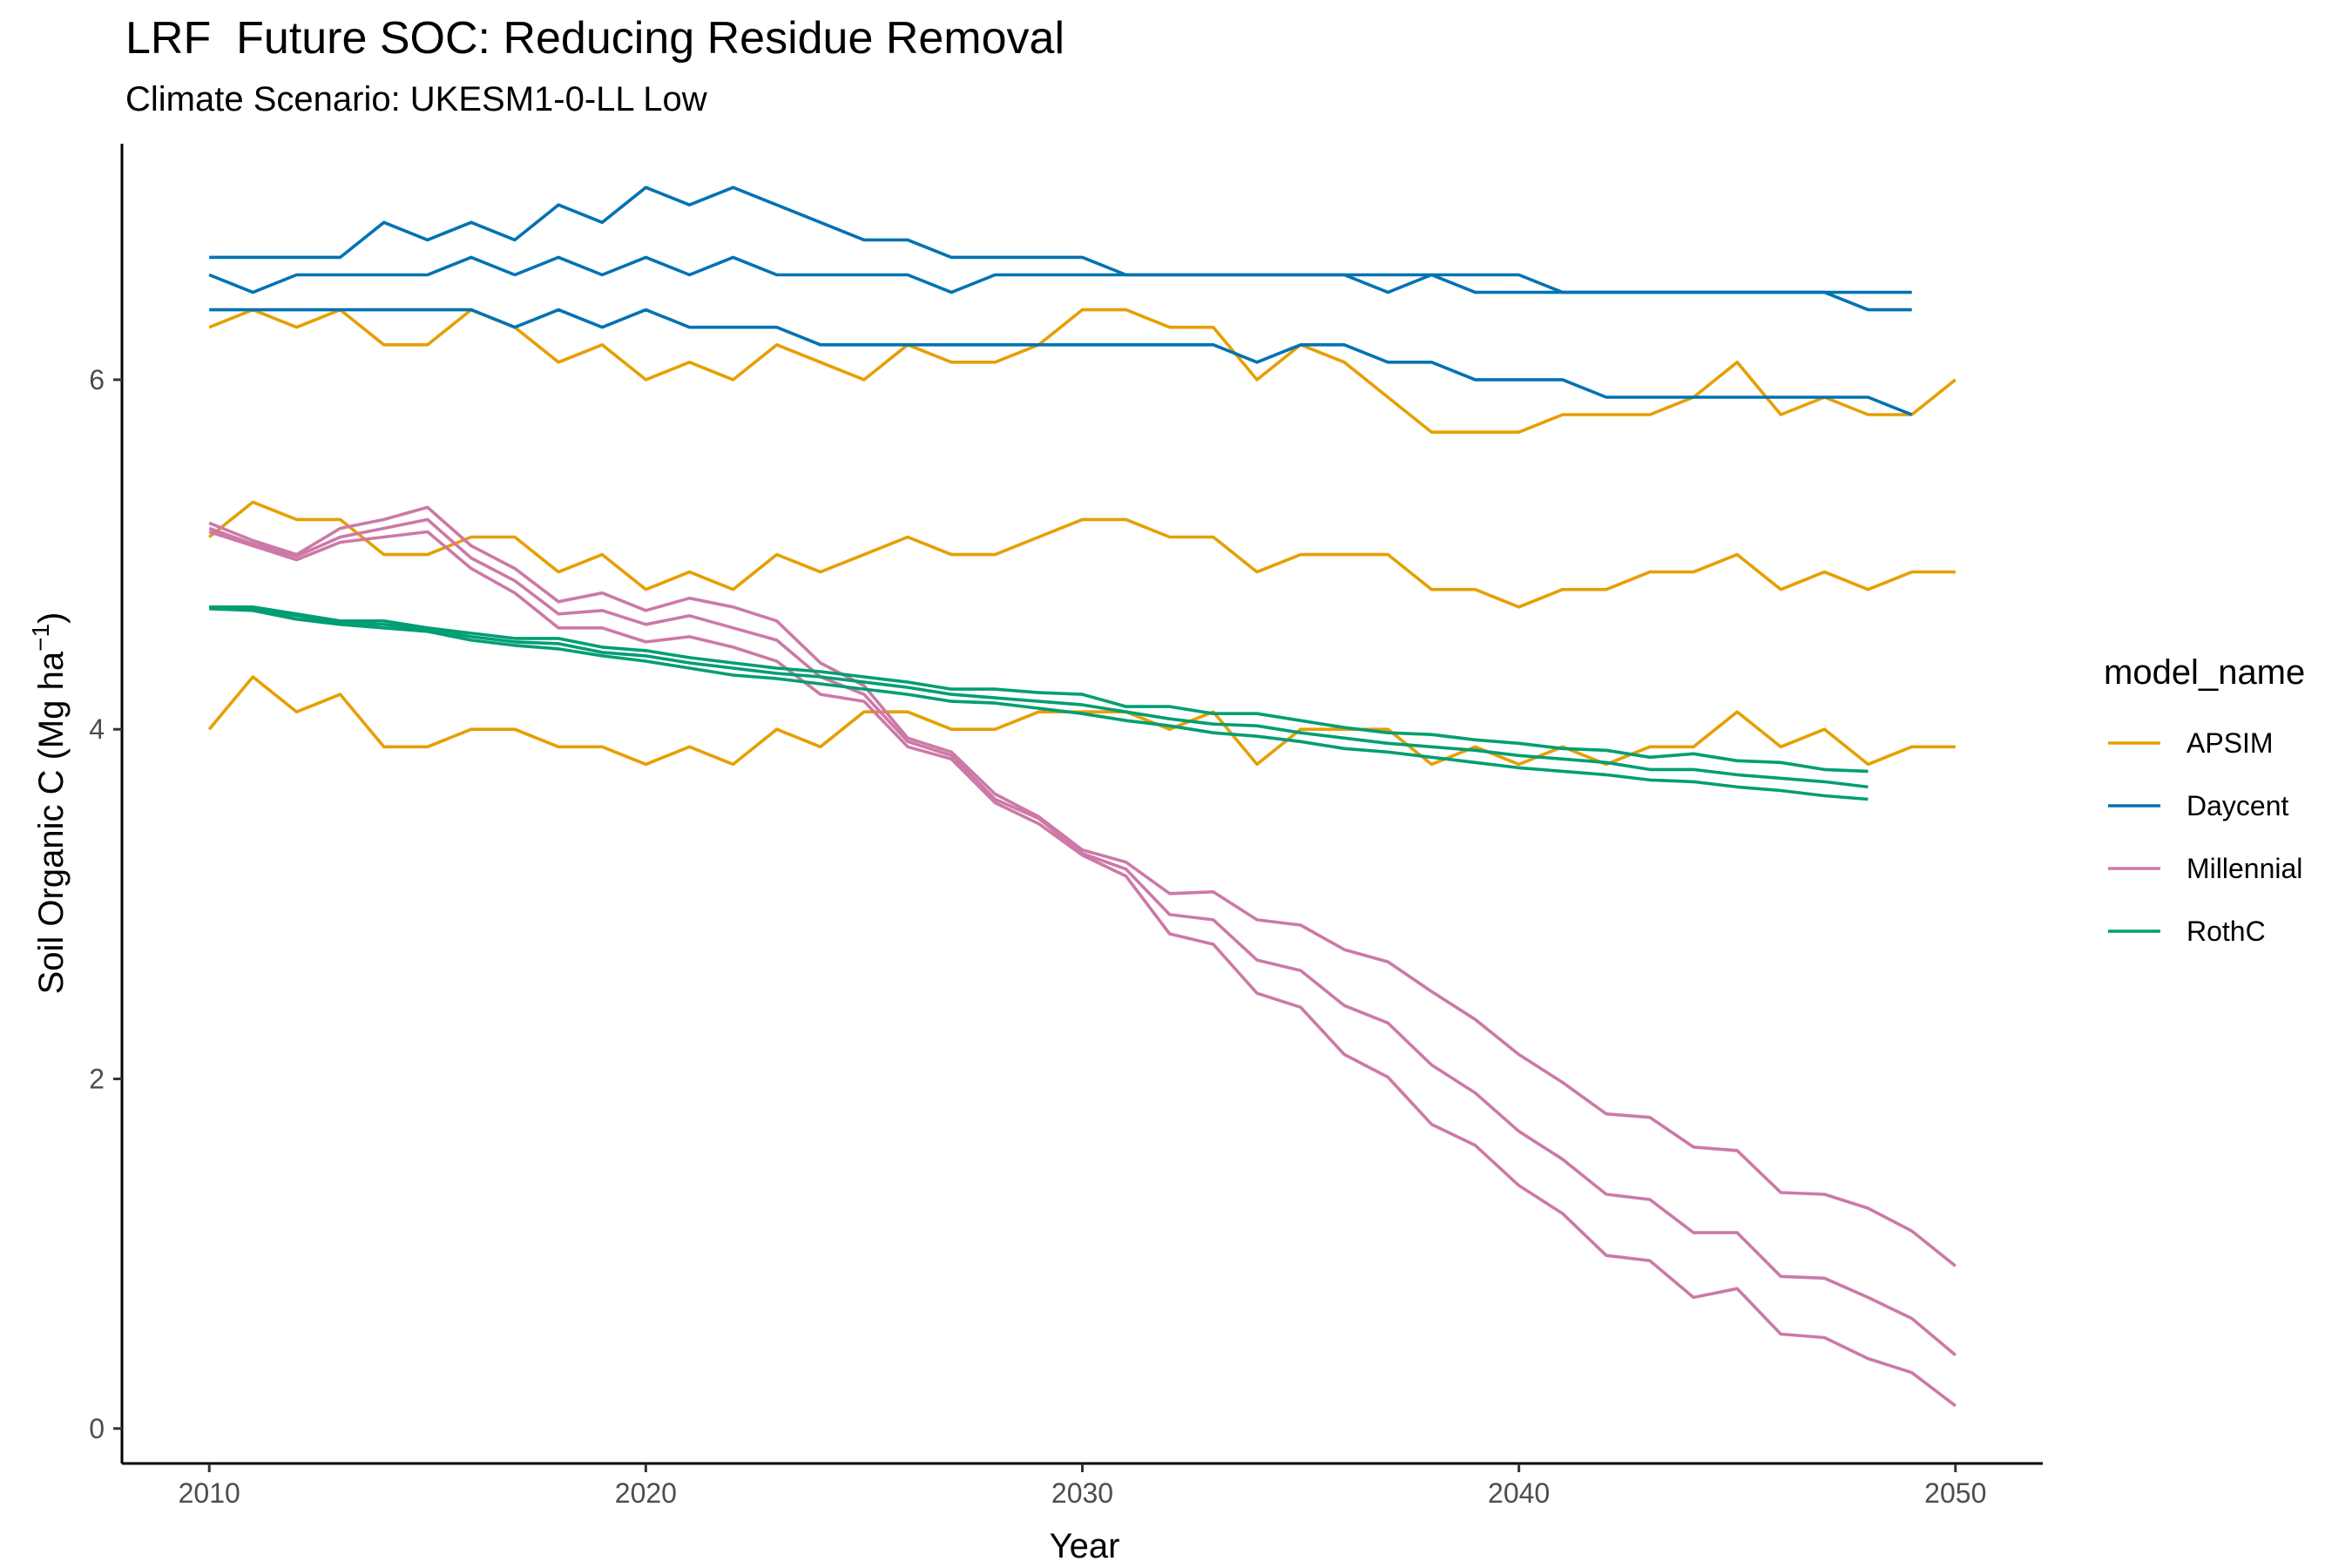 The image size is (2352, 1568). Describe the element at coordinates (97, 1428) in the screenshot. I see `y-tick-label: 0` at that location.